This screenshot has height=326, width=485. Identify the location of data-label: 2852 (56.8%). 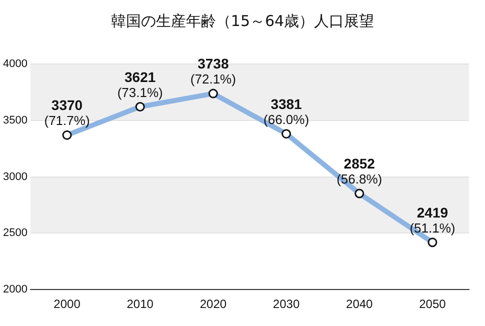
(359, 170).